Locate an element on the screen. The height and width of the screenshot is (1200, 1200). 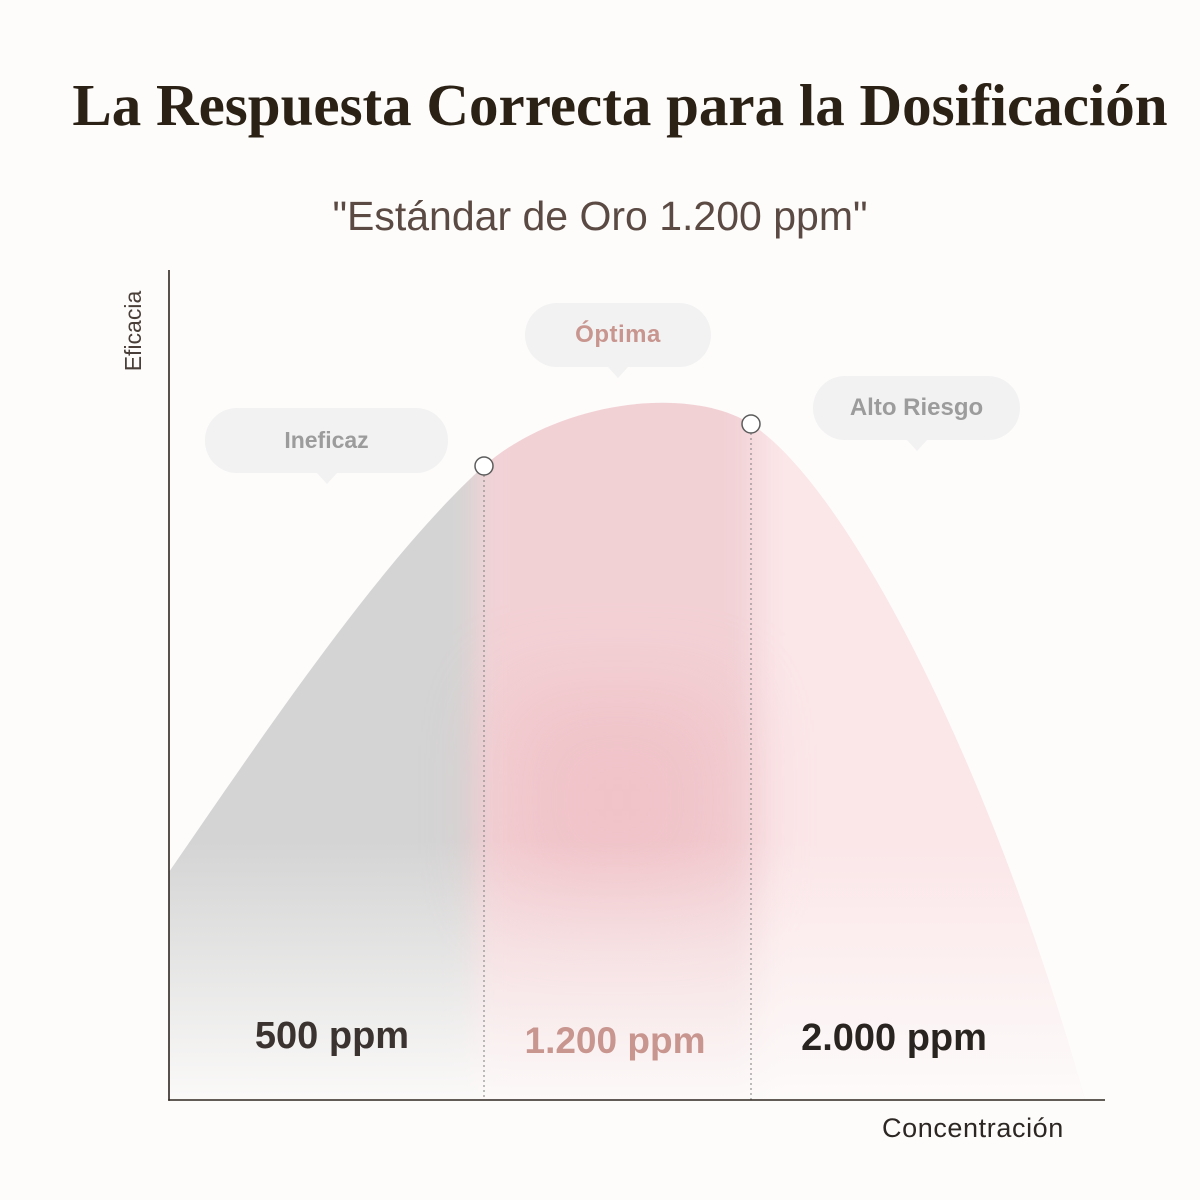
y-axis-label: Eficacia is located at coordinates (133, 331).